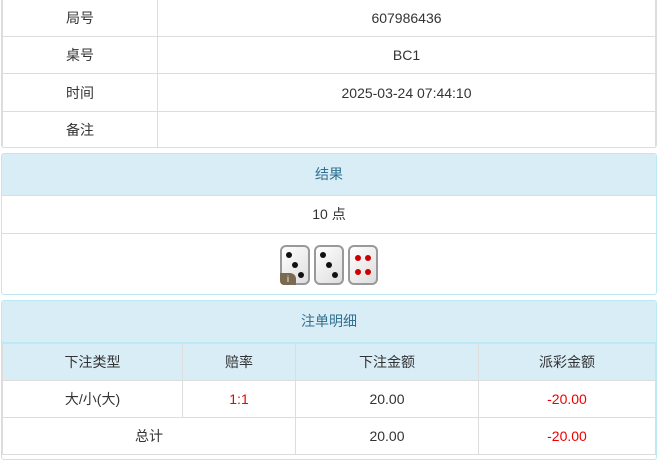 The height and width of the screenshot is (460, 663). Describe the element at coordinates (288, 279) in the screenshot. I see `info-icon: i` at that location.